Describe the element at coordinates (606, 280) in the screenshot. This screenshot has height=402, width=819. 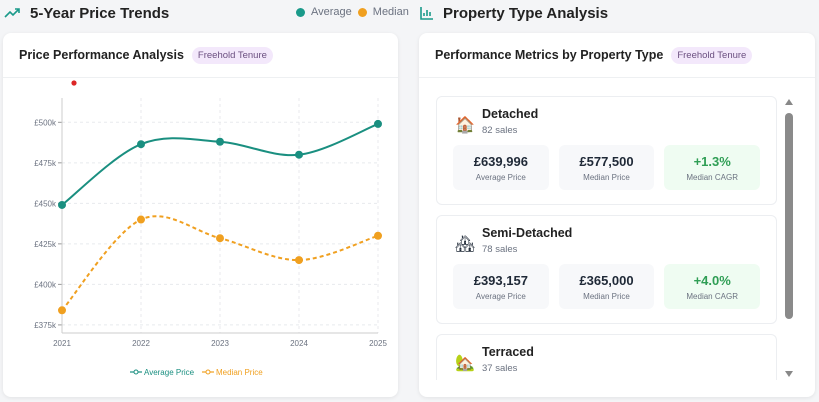
I see `metric-value: £365,000` at that location.